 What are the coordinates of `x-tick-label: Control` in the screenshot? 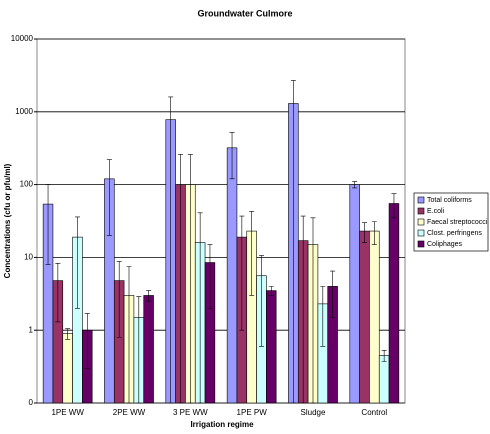 It's located at (374, 412).